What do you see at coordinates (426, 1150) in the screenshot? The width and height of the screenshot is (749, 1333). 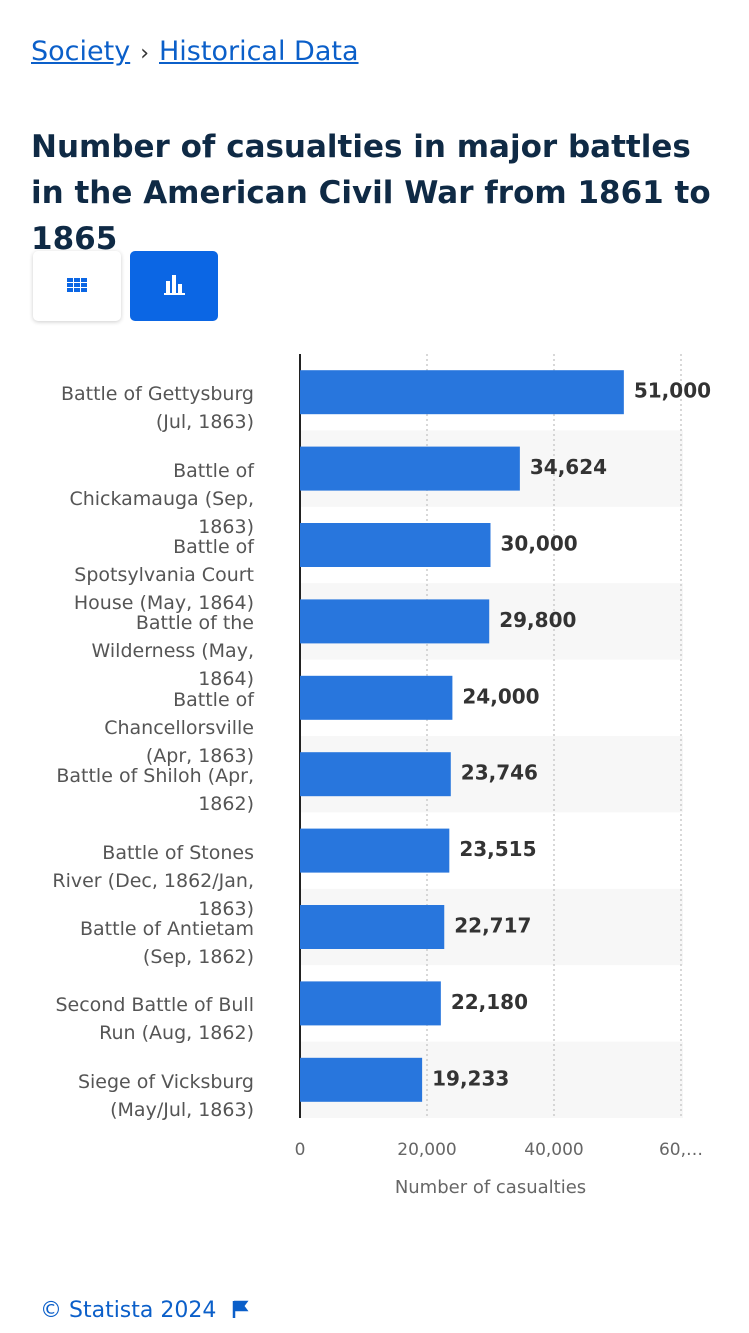 I see `x-tick-label: 20,000` at bounding box center [426, 1150].